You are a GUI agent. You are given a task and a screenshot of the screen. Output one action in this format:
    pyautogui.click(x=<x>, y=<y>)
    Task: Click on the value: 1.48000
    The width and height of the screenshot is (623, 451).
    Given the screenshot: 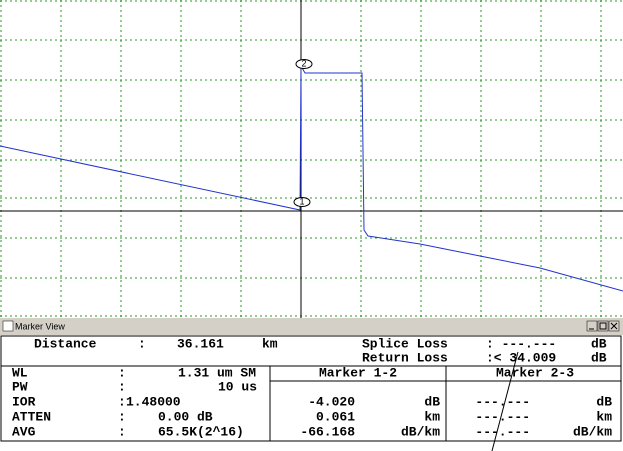 What is the action you would take?
    pyautogui.click(x=153, y=401)
    